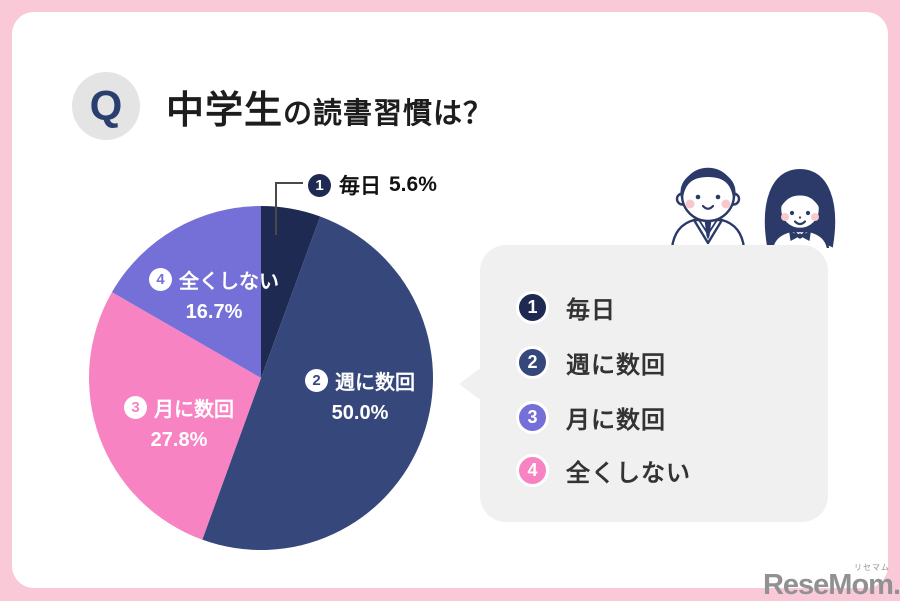  What do you see at coordinates (413, 184) in the screenshot?
I see `slice-value: 5.6%` at bounding box center [413, 184].